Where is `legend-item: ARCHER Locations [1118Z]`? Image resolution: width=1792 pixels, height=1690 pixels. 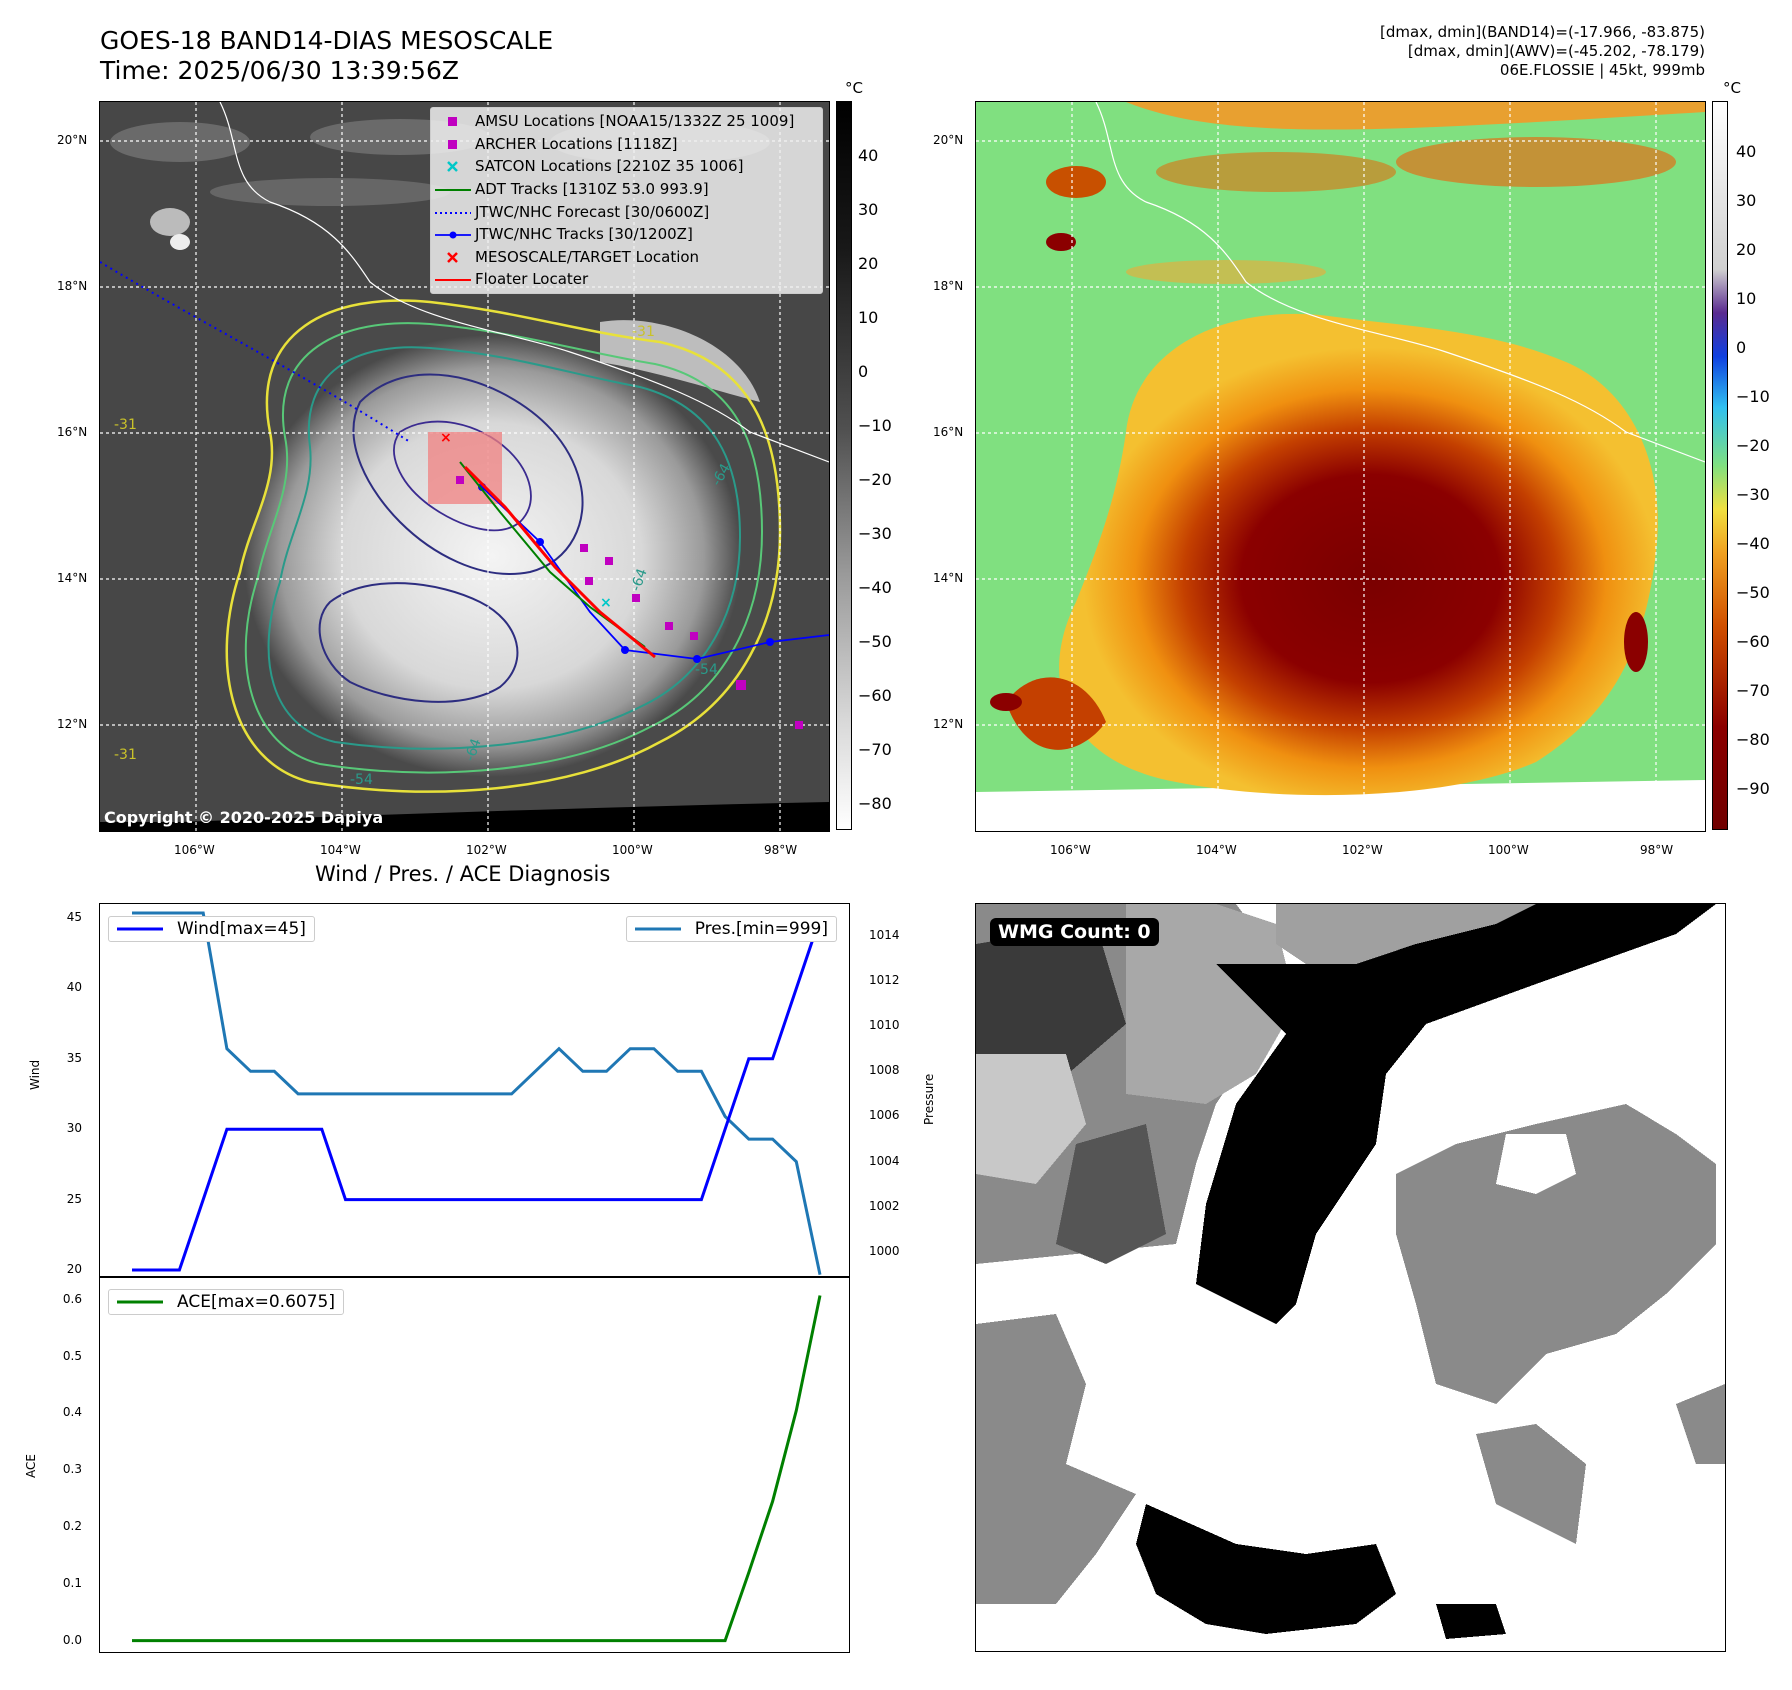
legend-item: ARCHER Locations [1118Z] is located at coordinates (626, 144).